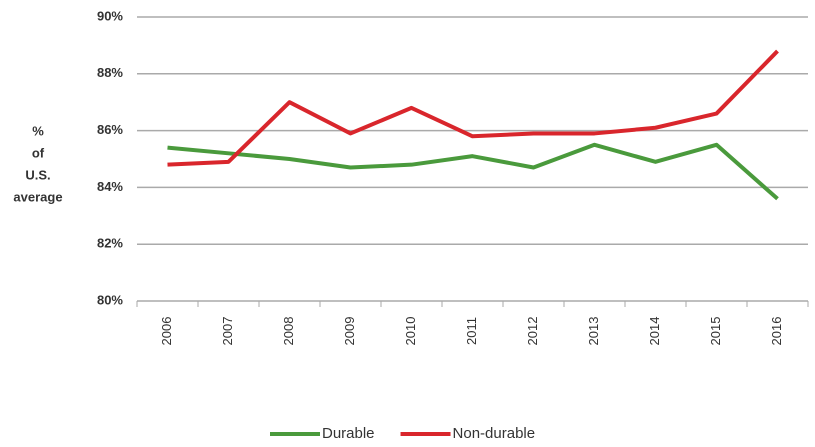 This screenshot has height=447, width=815. I want to click on x-tick-label: 2008, so click(288, 331).